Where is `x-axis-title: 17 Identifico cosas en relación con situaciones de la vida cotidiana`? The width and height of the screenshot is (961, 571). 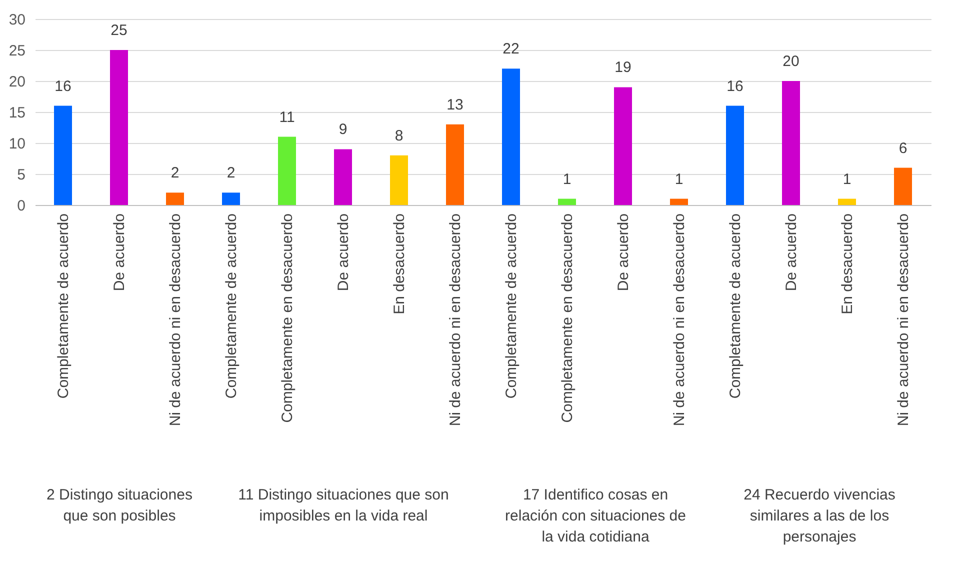
x-axis-title: 17 Identifico cosas en relación con situaciones de la vida cotidiana is located at coordinates (595, 516).